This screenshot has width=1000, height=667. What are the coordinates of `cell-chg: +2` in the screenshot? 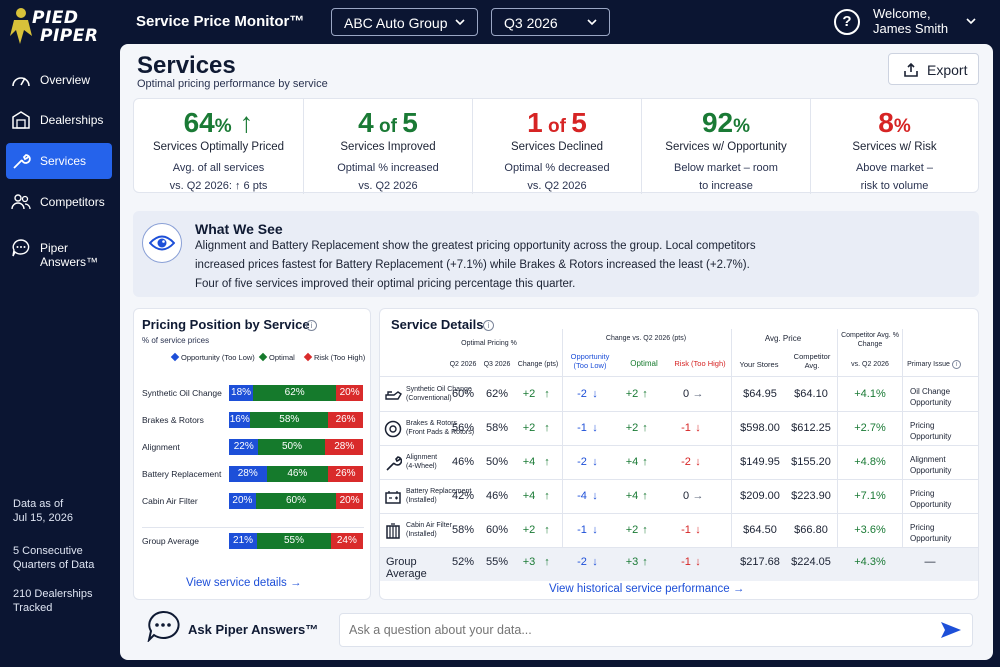 It's located at (529, 530).